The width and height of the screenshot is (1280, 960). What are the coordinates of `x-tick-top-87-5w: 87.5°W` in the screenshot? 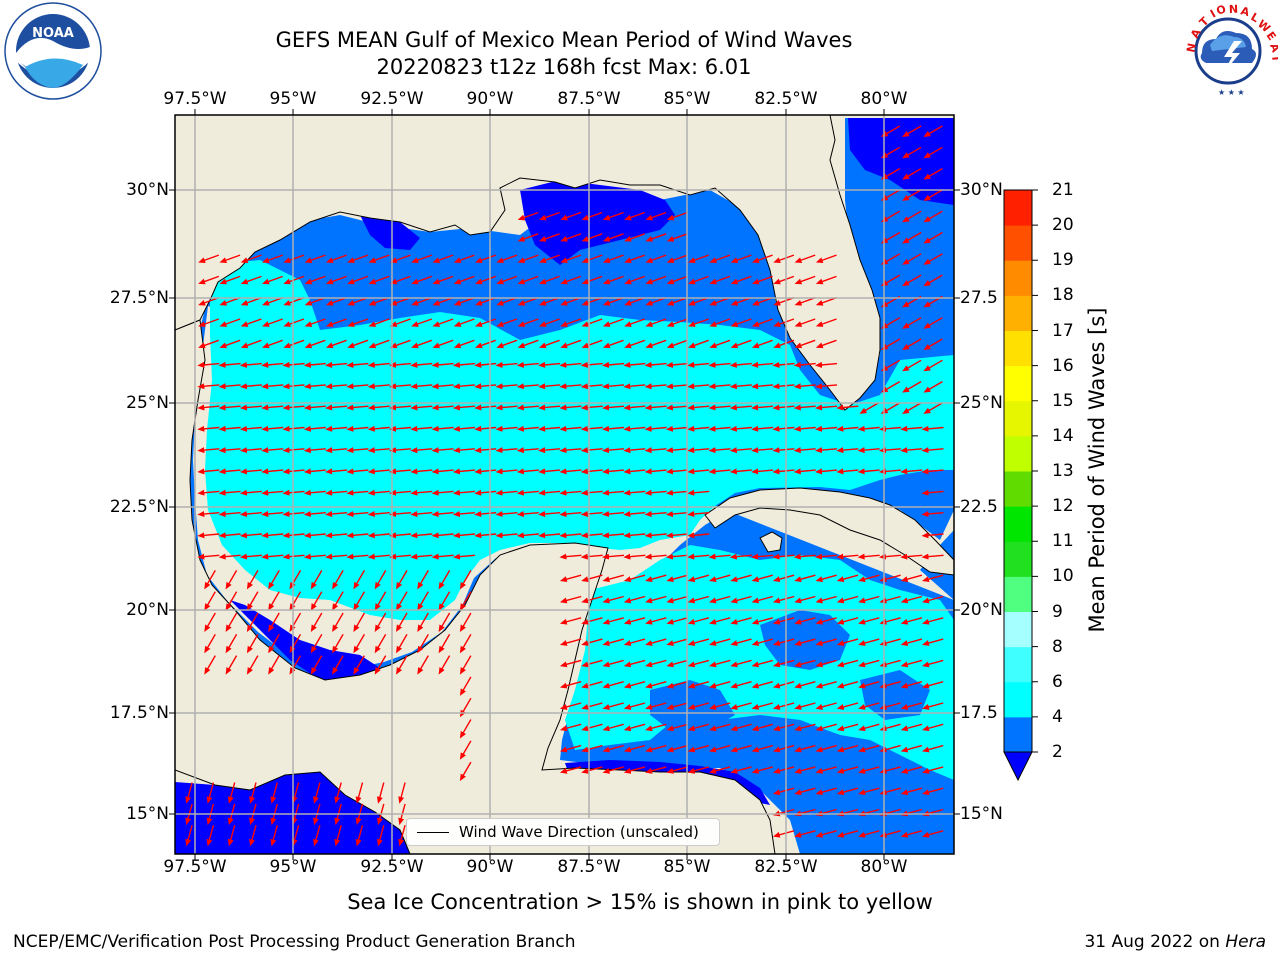 It's located at (589, 99).